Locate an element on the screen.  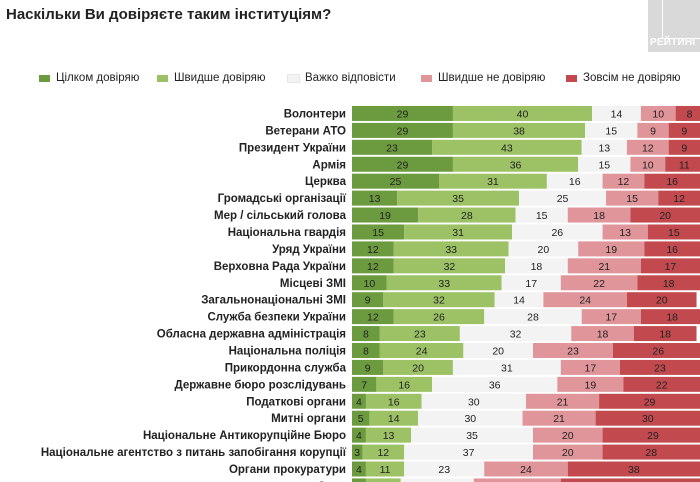
data-label: 33 is located at coordinates (451, 250).